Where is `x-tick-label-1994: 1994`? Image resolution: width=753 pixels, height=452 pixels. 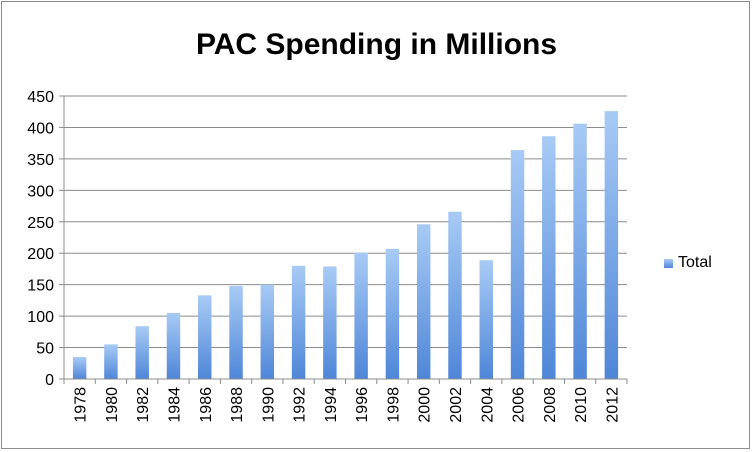
x-tick-label-1994: 1994 is located at coordinates (331, 405).